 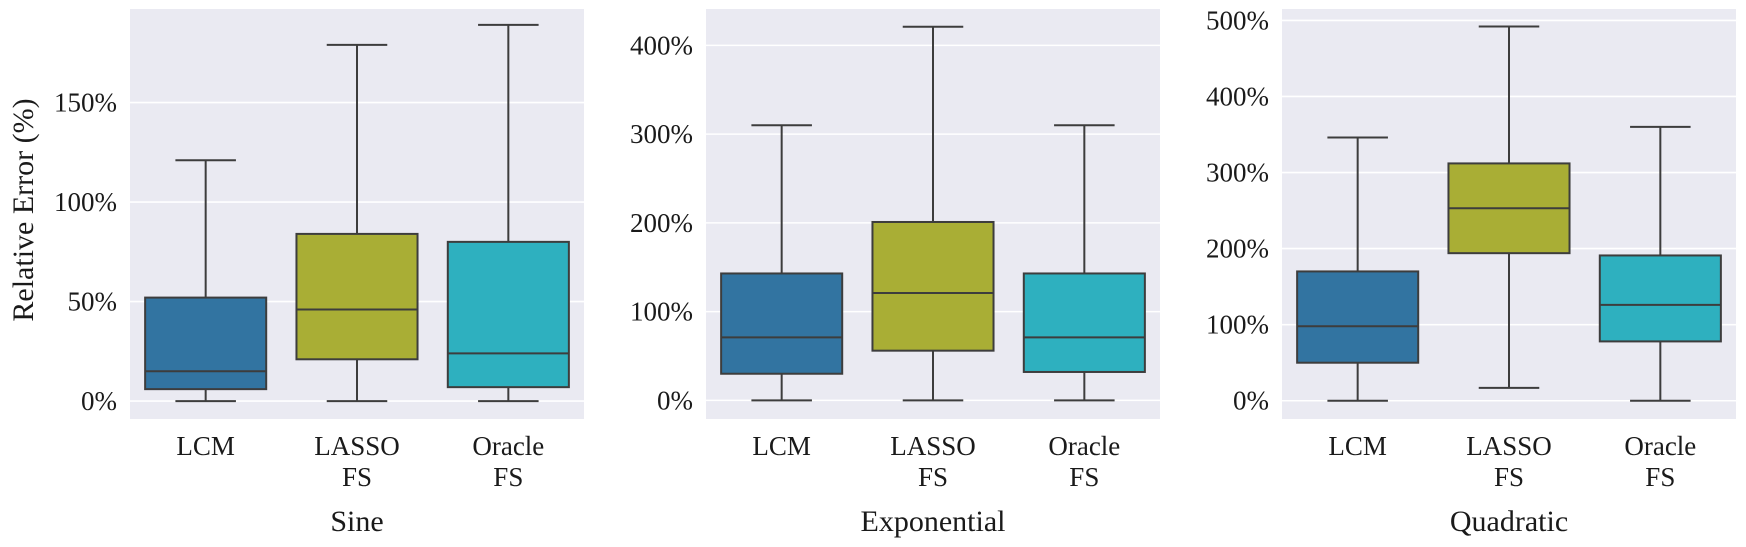 I want to click on y-tick-label: 50%, so click(x=93, y=302).